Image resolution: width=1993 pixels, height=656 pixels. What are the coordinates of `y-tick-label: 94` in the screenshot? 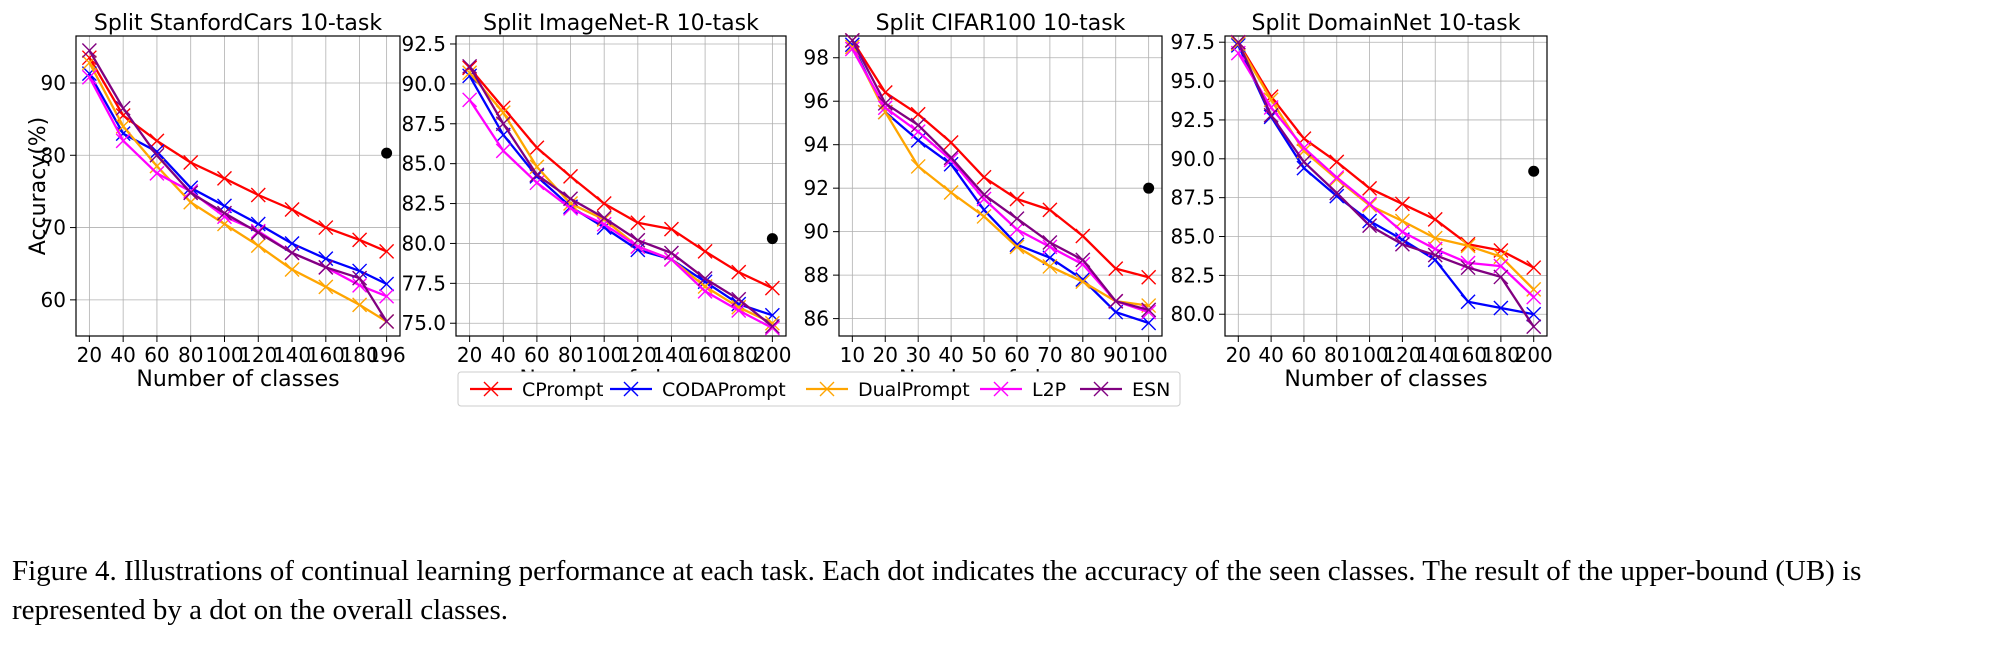 It's located at (816, 145).